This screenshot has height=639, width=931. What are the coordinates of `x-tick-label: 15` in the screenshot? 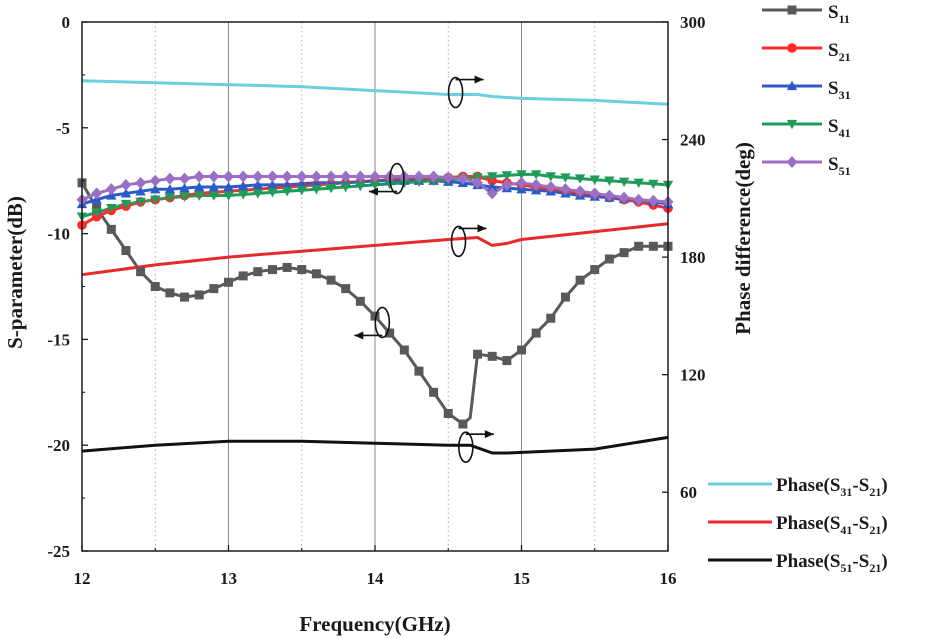 It's located at (521, 578).